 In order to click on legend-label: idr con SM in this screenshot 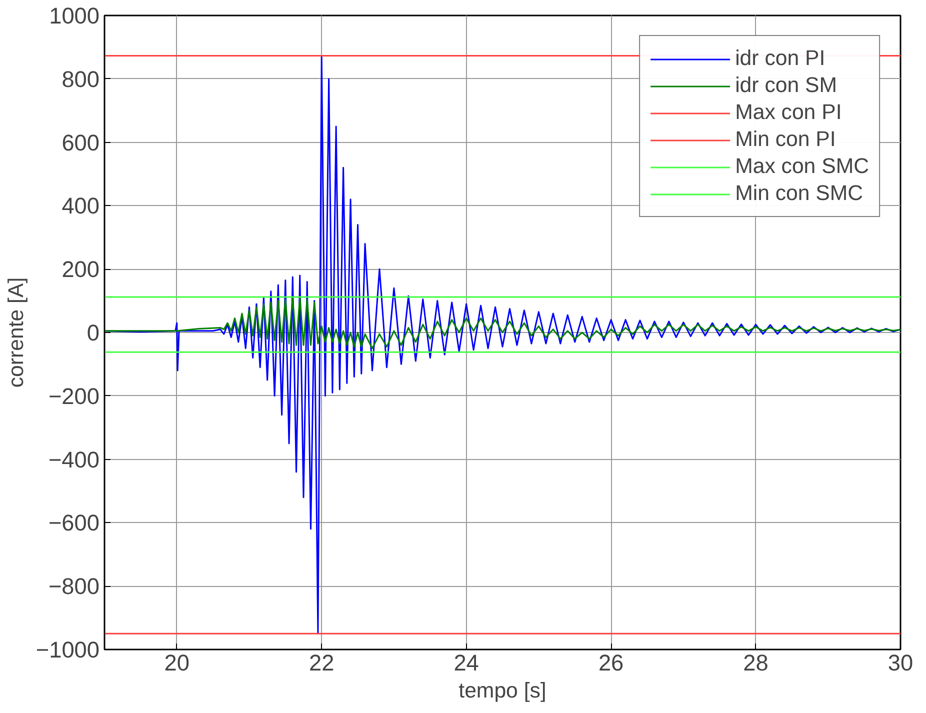, I will do `click(786, 85)`.